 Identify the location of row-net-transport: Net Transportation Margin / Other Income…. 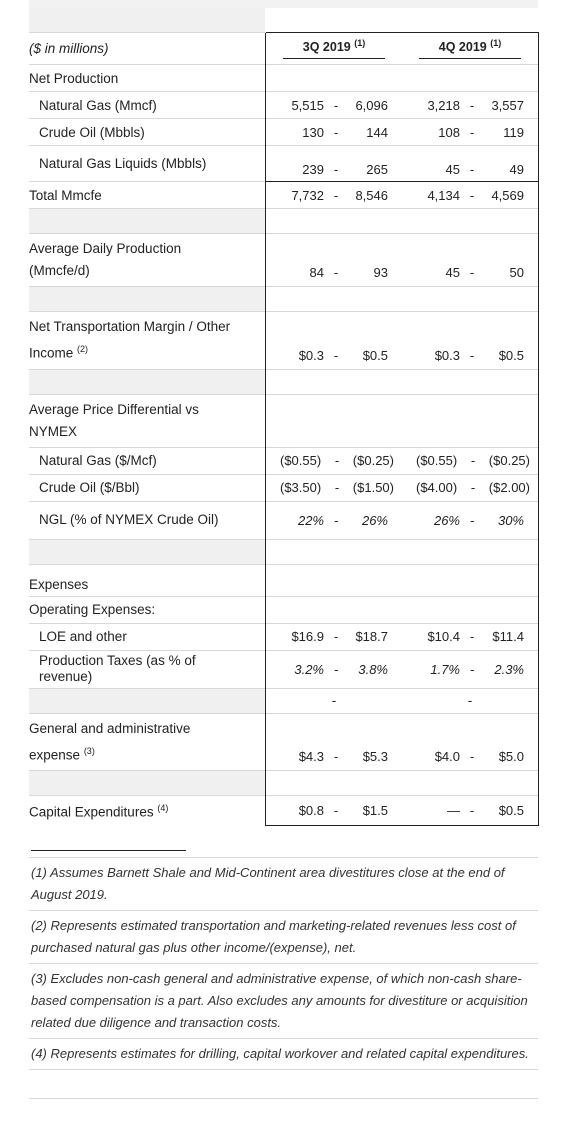
(284, 340).